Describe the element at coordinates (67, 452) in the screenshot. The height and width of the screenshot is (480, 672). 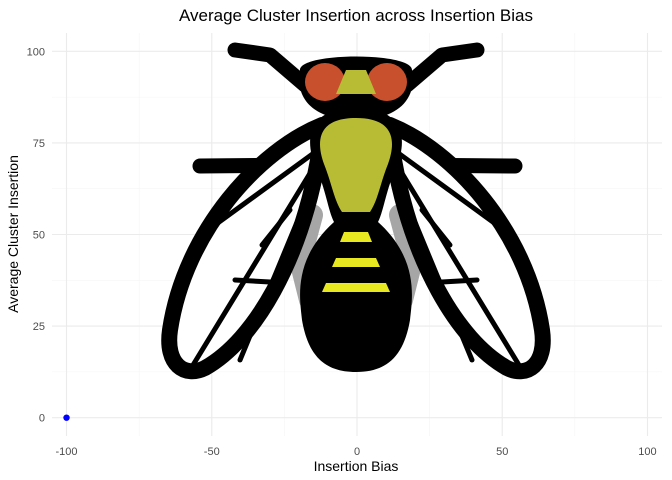
I see `x-tick-label: -100` at that location.